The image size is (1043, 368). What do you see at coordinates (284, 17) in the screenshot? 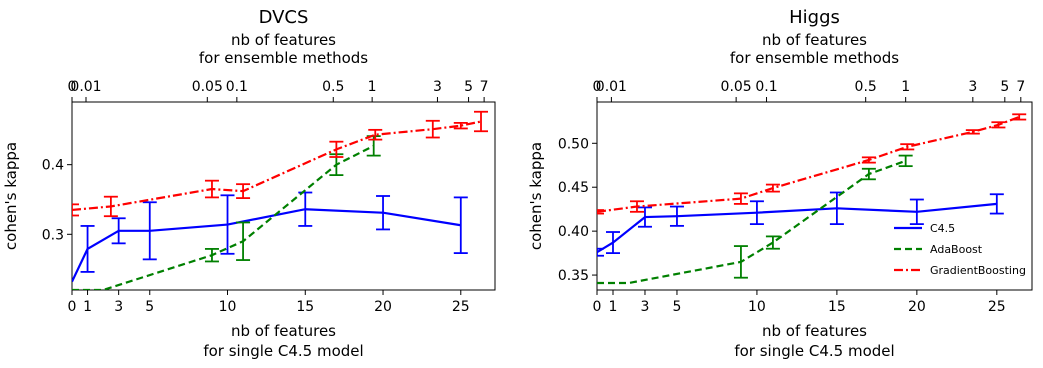
I see `chart-title: DVCS` at bounding box center [284, 17].